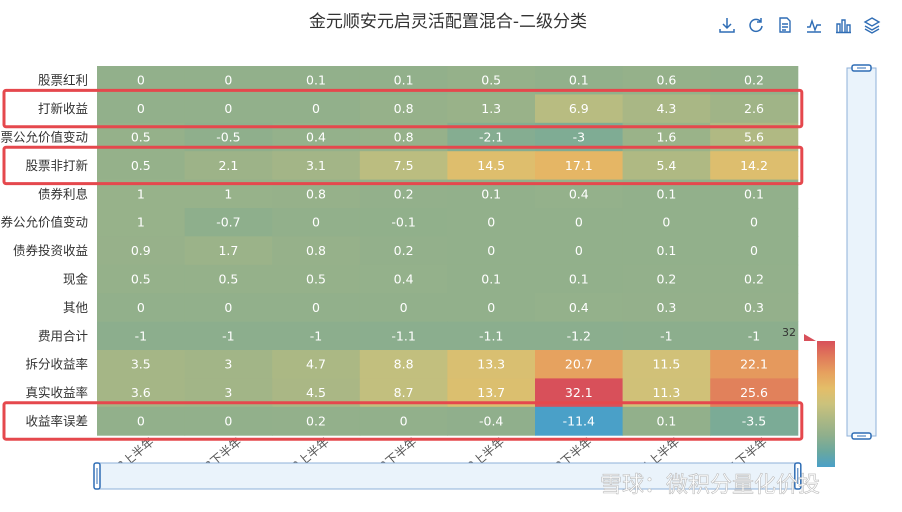 The image size is (902, 512). I want to click on y-tick-label: 现金, so click(76, 279).